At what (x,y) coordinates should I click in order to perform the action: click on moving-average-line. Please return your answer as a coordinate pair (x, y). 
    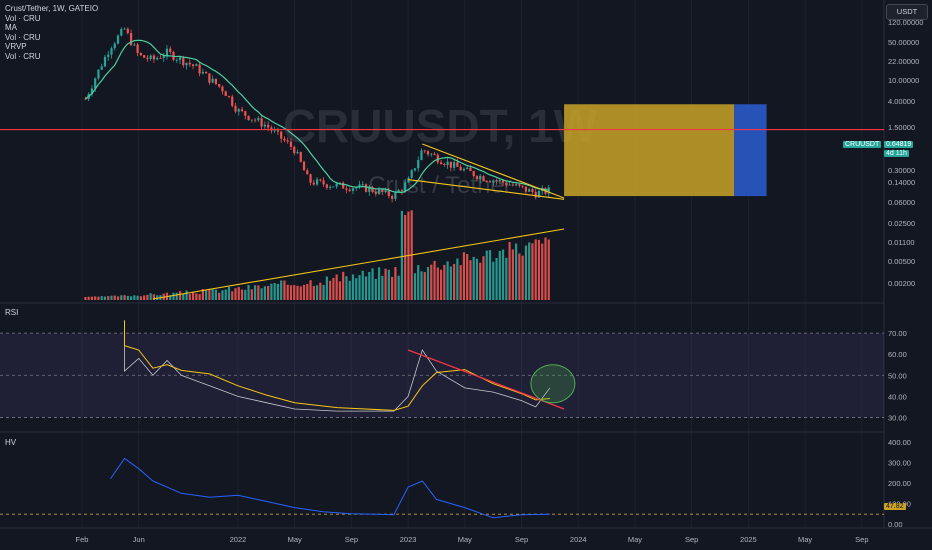
    Looking at the image, I should click on (317, 116).